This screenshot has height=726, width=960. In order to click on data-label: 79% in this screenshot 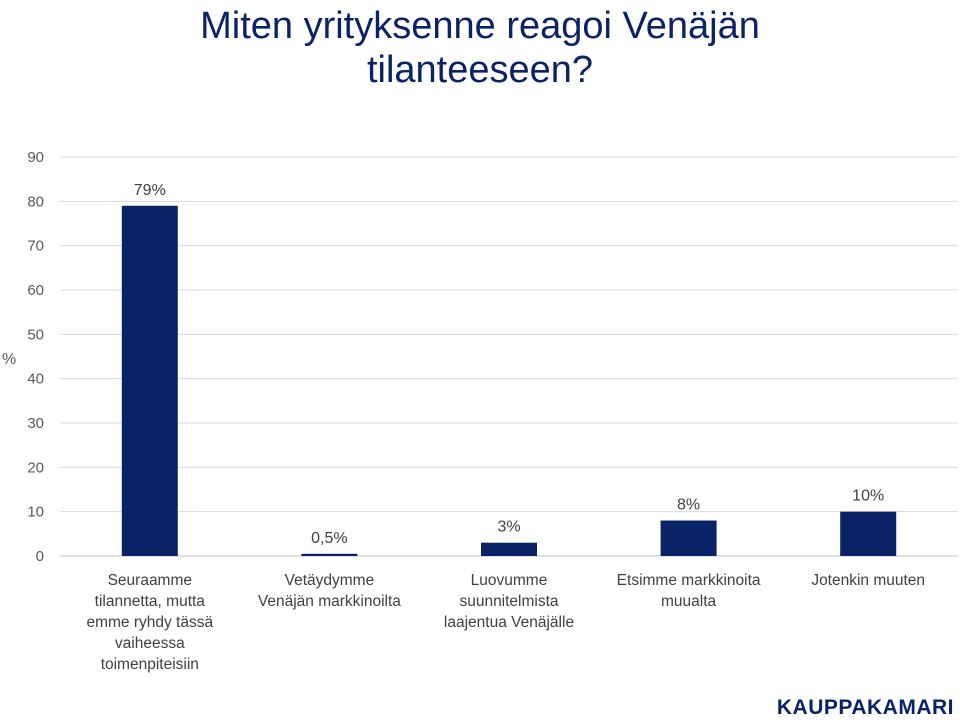, I will do `click(150, 190)`.